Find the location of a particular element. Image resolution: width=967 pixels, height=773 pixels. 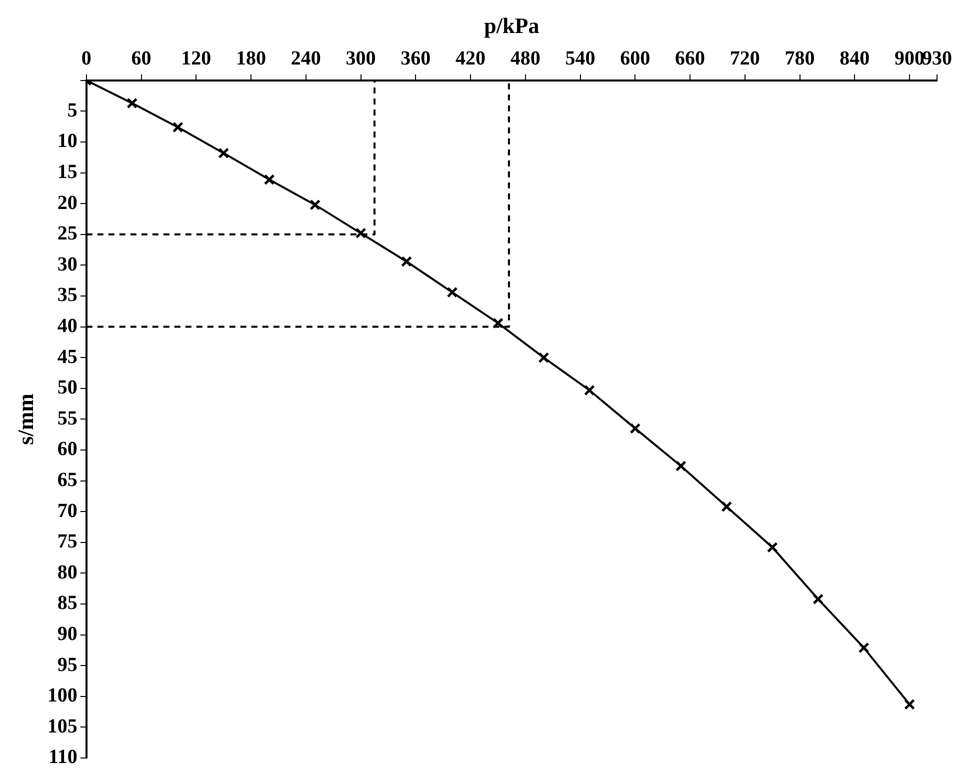

x-tick-label: 240 is located at coordinates (305, 59).